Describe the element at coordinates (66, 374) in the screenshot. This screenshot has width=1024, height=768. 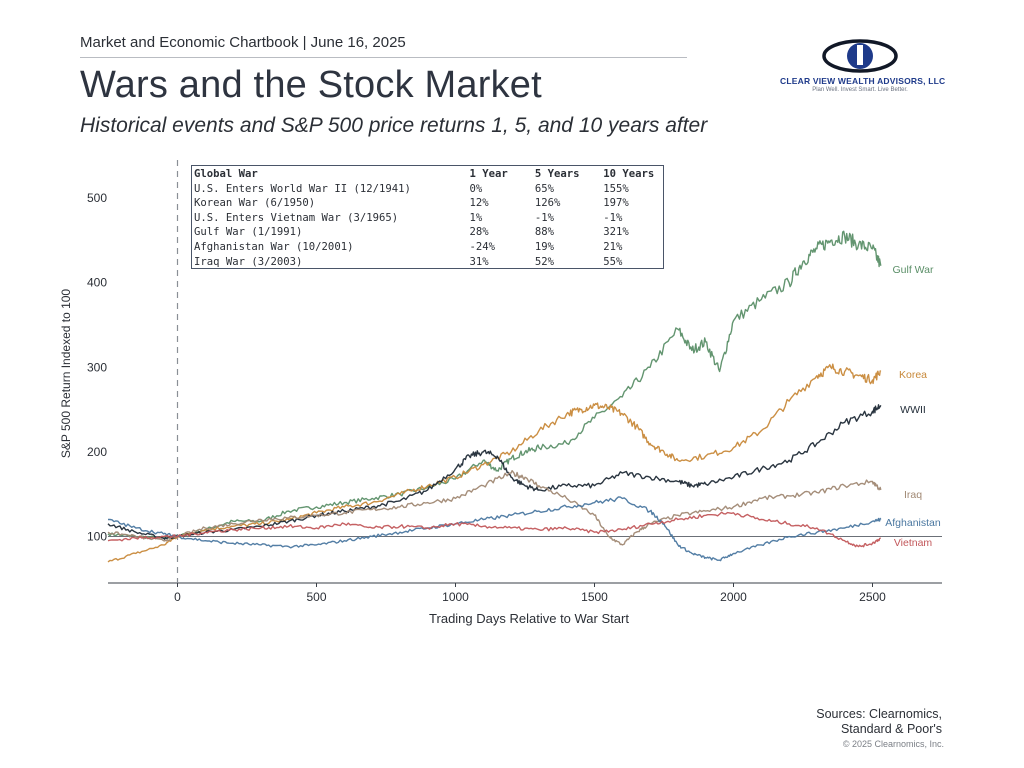
I see `y-axis-label: S&P 500 Return Indexed to 100` at that location.